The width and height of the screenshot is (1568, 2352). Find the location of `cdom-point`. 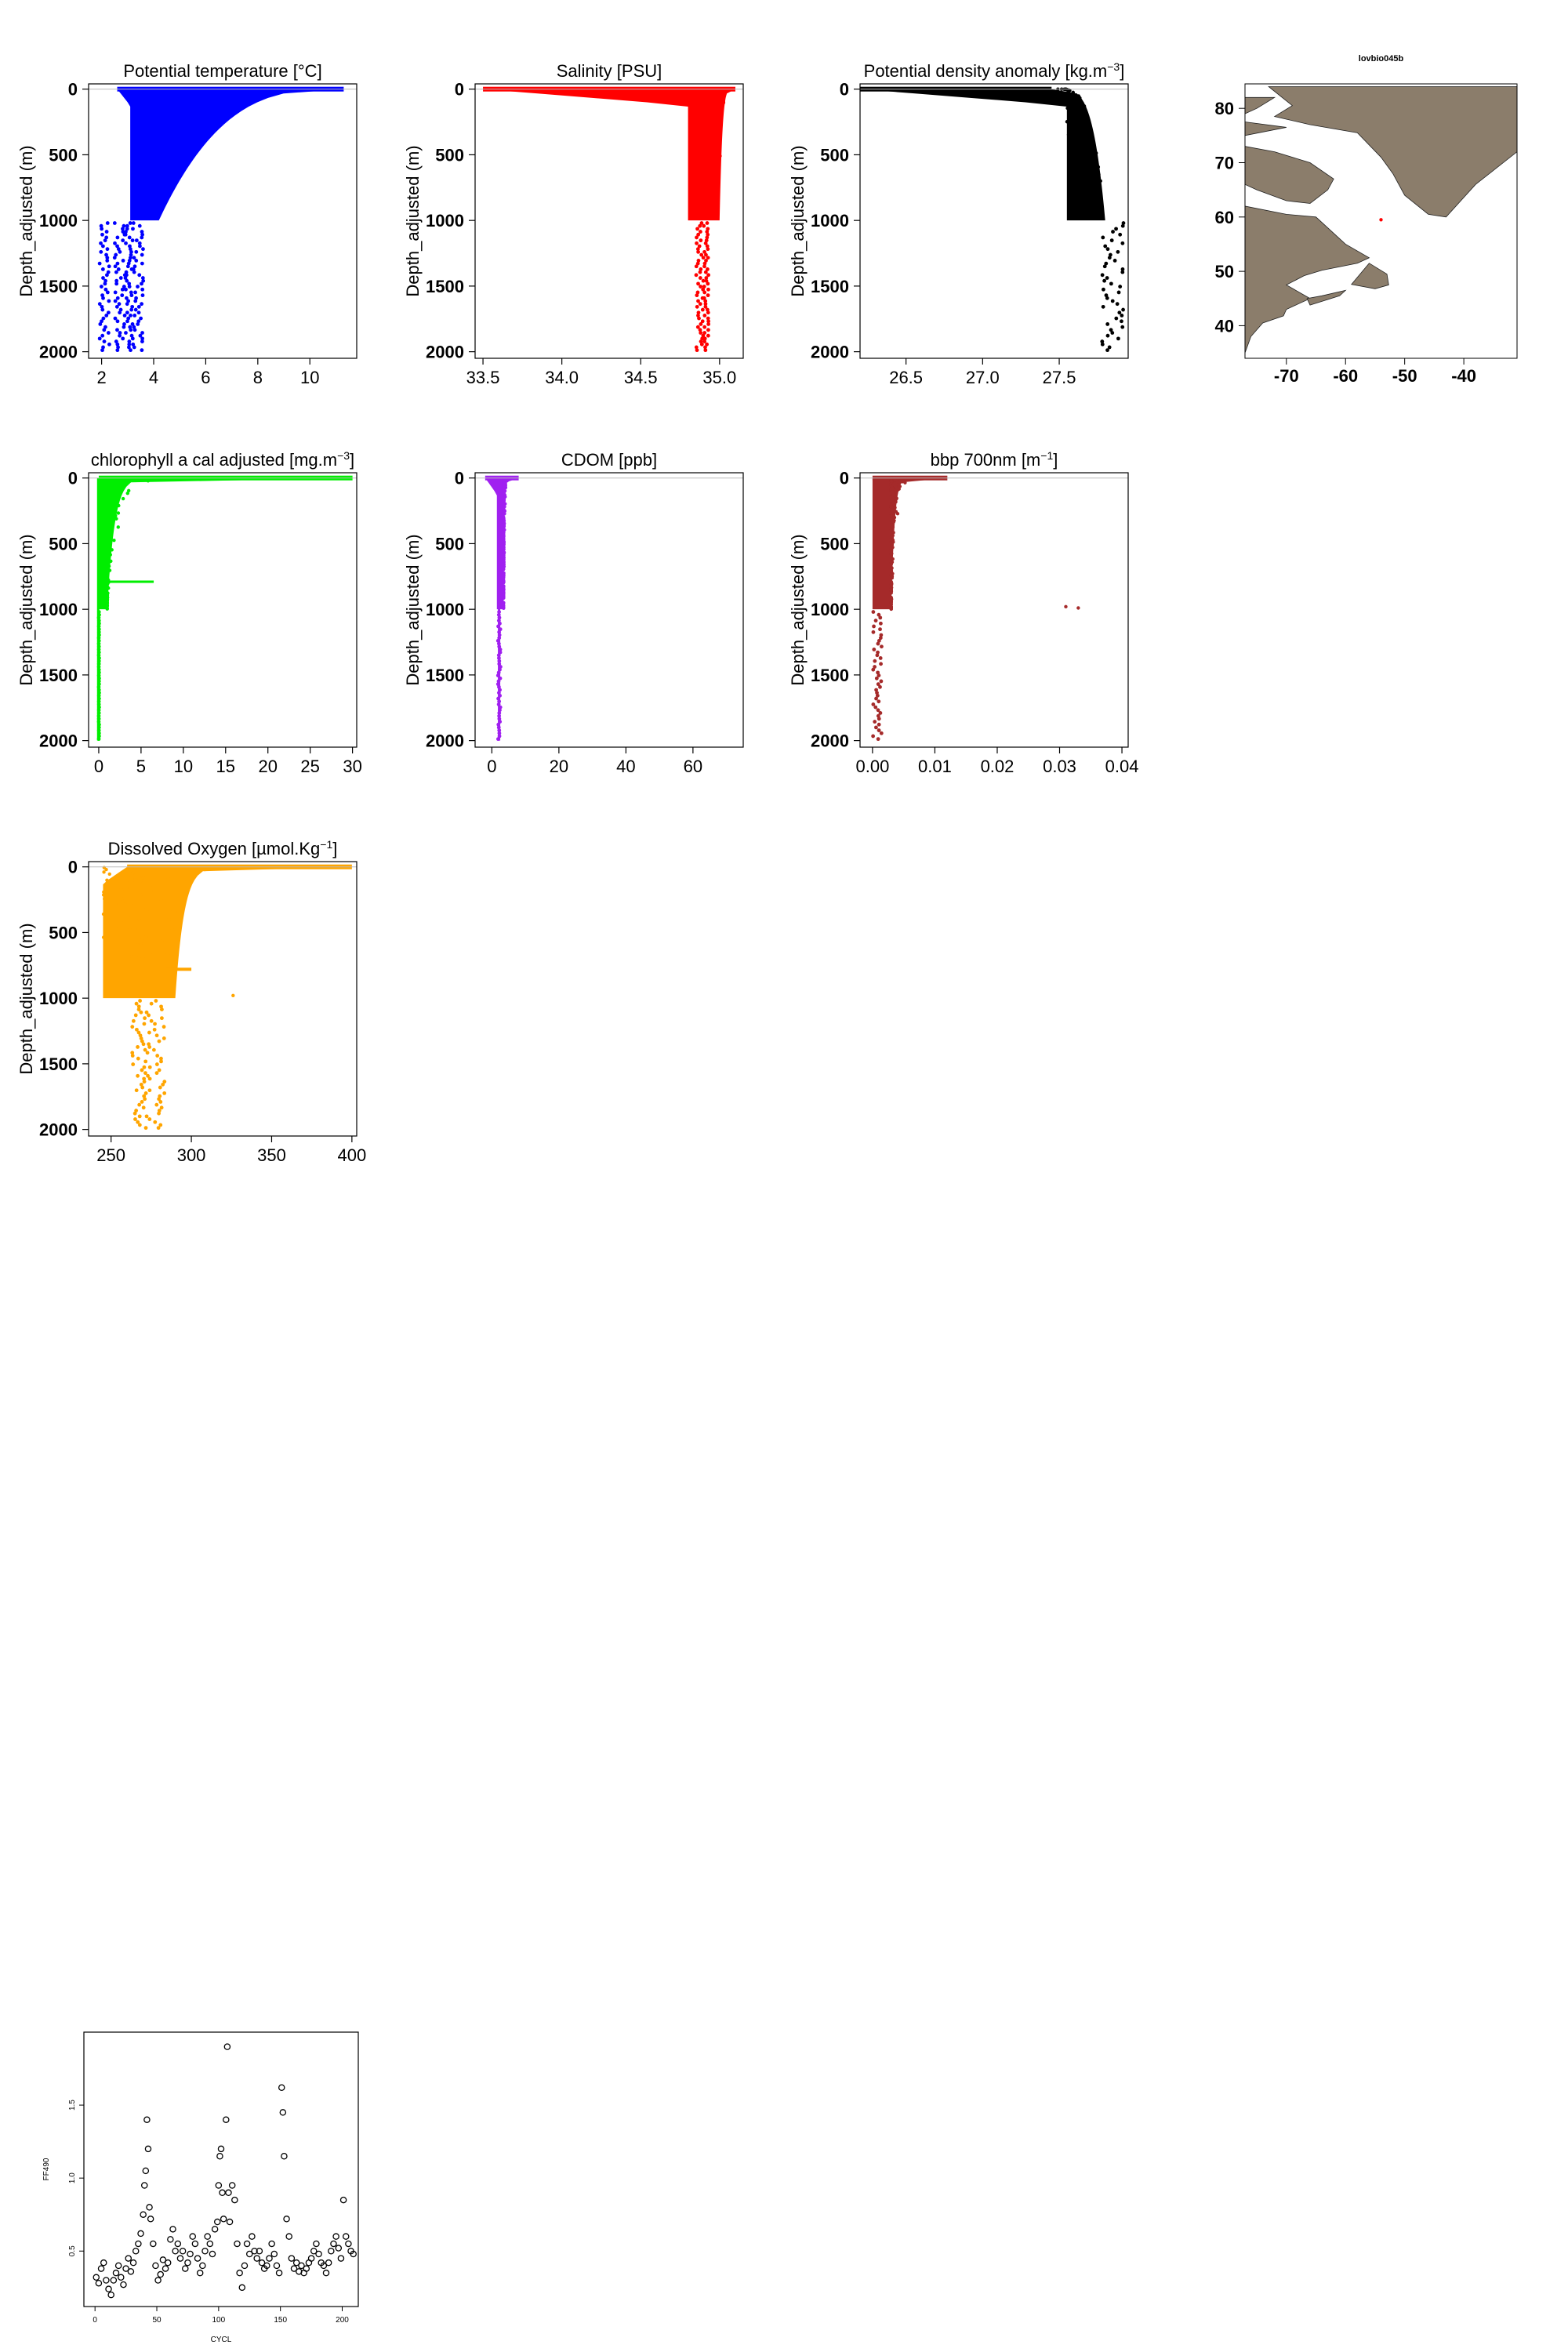

cdom-point is located at coordinates (504, 504).